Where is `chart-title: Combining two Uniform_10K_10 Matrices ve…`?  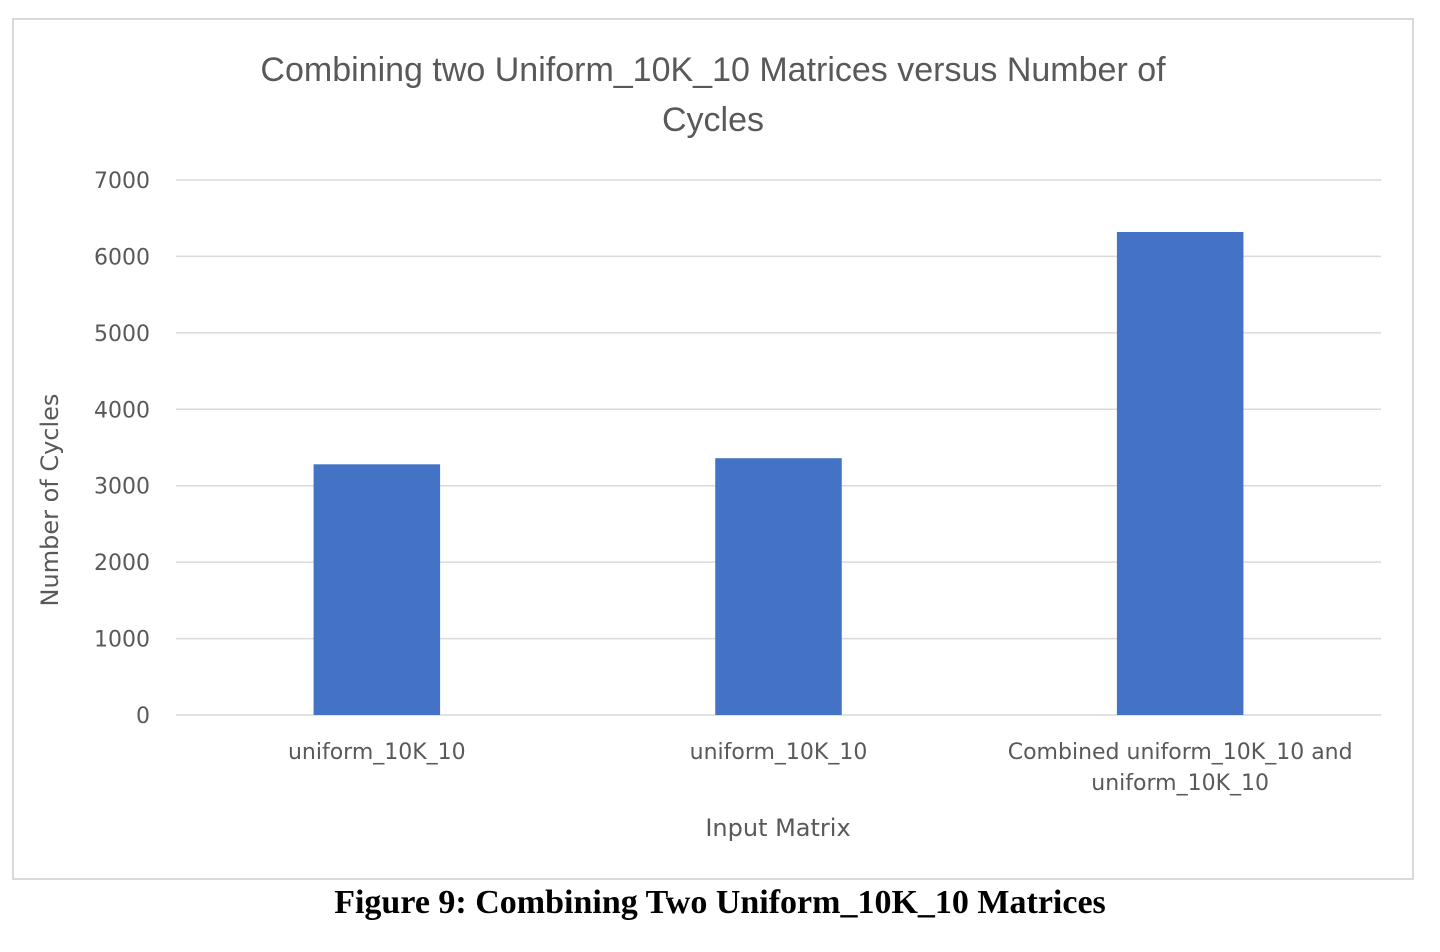
chart-title: Combining two Uniform_10K_10 Matrices ve… is located at coordinates (713, 95).